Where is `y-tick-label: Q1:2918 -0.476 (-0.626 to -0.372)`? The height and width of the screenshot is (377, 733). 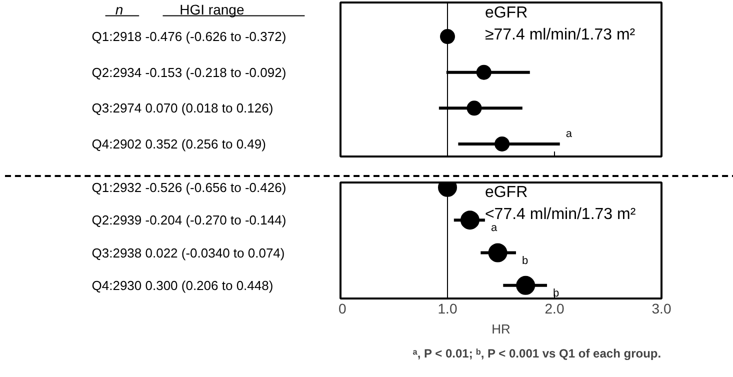 y-tick-label: Q1:2918 -0.476 (-0.626 to -0.372) is located at coordinates (189, 36).